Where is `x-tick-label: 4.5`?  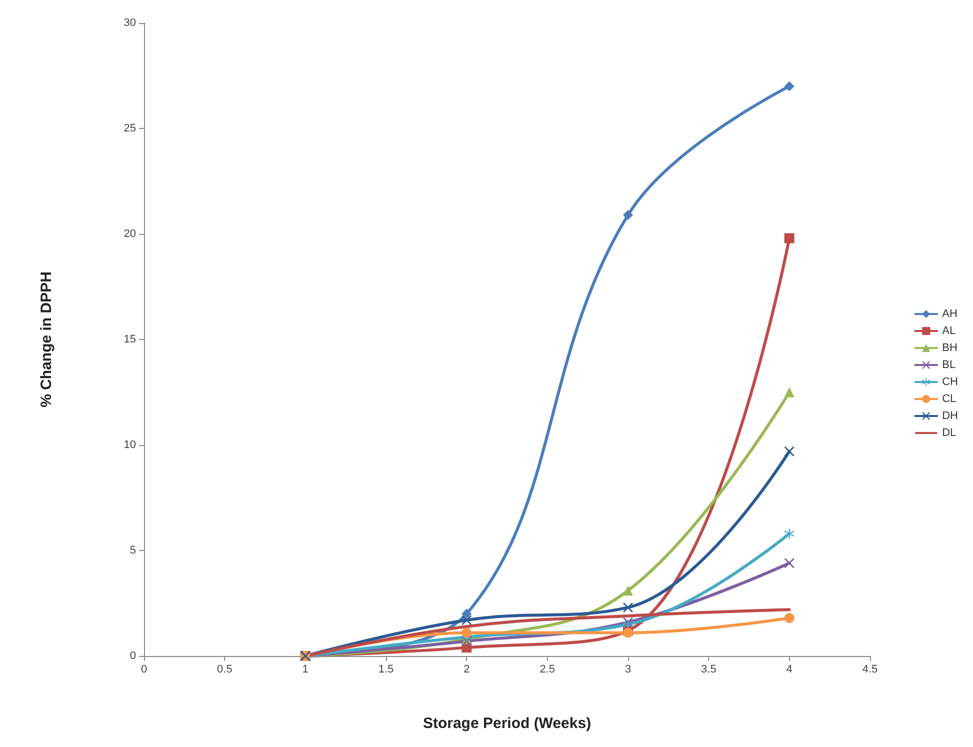 x-tick-label: 4.5 is located at coordinates (870, 670).